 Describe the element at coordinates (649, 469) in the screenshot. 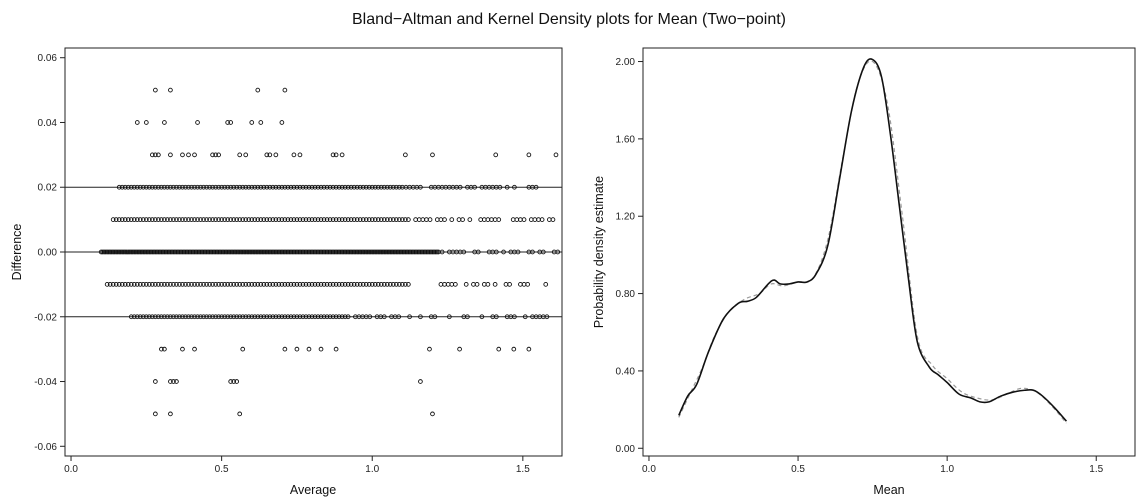

I see `kd-x-tick-label: 0.0` at that location.